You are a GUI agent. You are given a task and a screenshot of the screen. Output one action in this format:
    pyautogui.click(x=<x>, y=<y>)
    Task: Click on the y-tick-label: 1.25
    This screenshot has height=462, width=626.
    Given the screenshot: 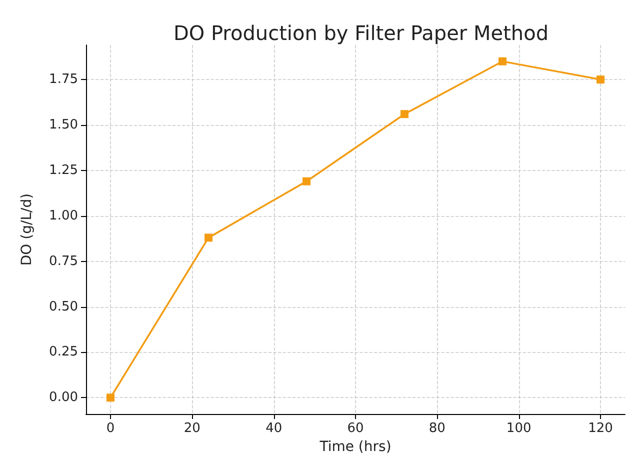 What is the action you would take?
    pyautogui.click(x=63, y=170)
    